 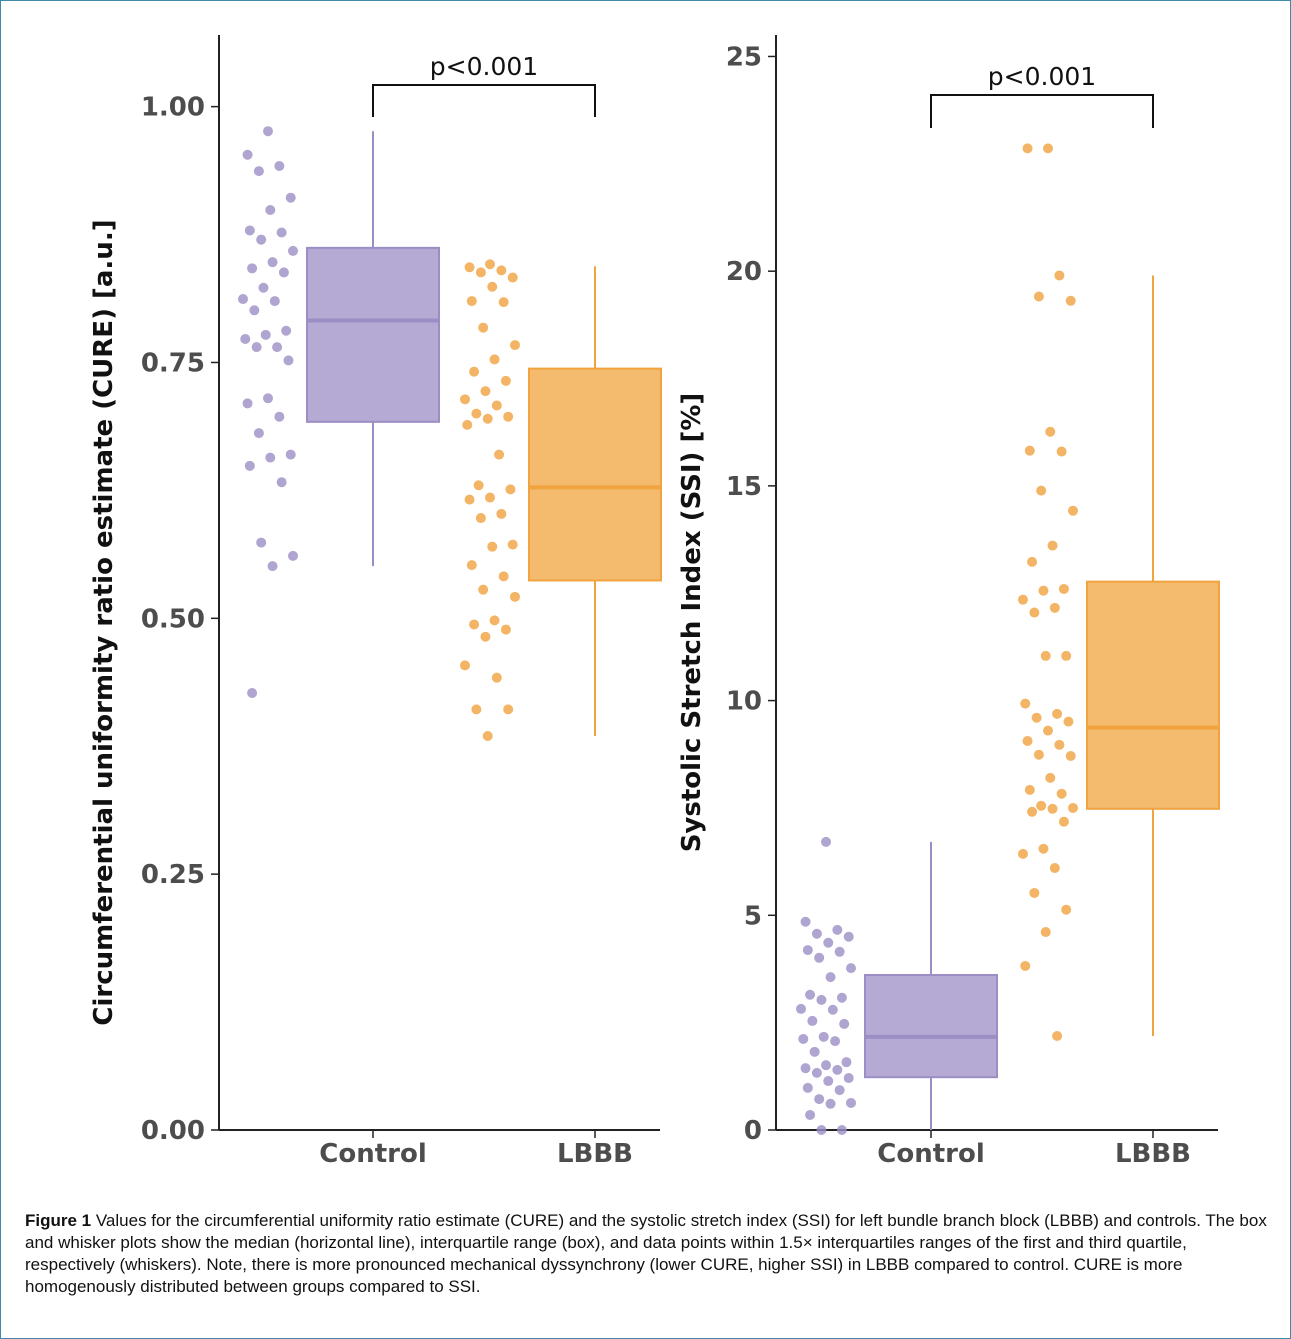 What do you see at coordinates (744, 702) in the screenshot?
I see `y-tick-label: 10` at bounding box center [744, 702].